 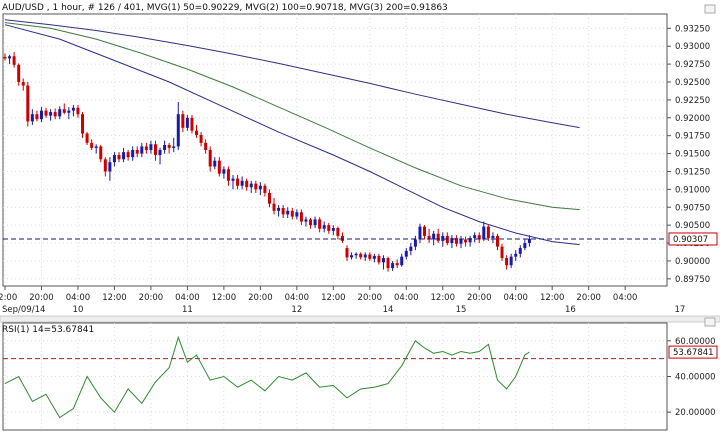 What do you see at coordinates (692, 262) in the screenshot?
I see `price-tick-label: 0.90000` at bounding box center [692, 262].